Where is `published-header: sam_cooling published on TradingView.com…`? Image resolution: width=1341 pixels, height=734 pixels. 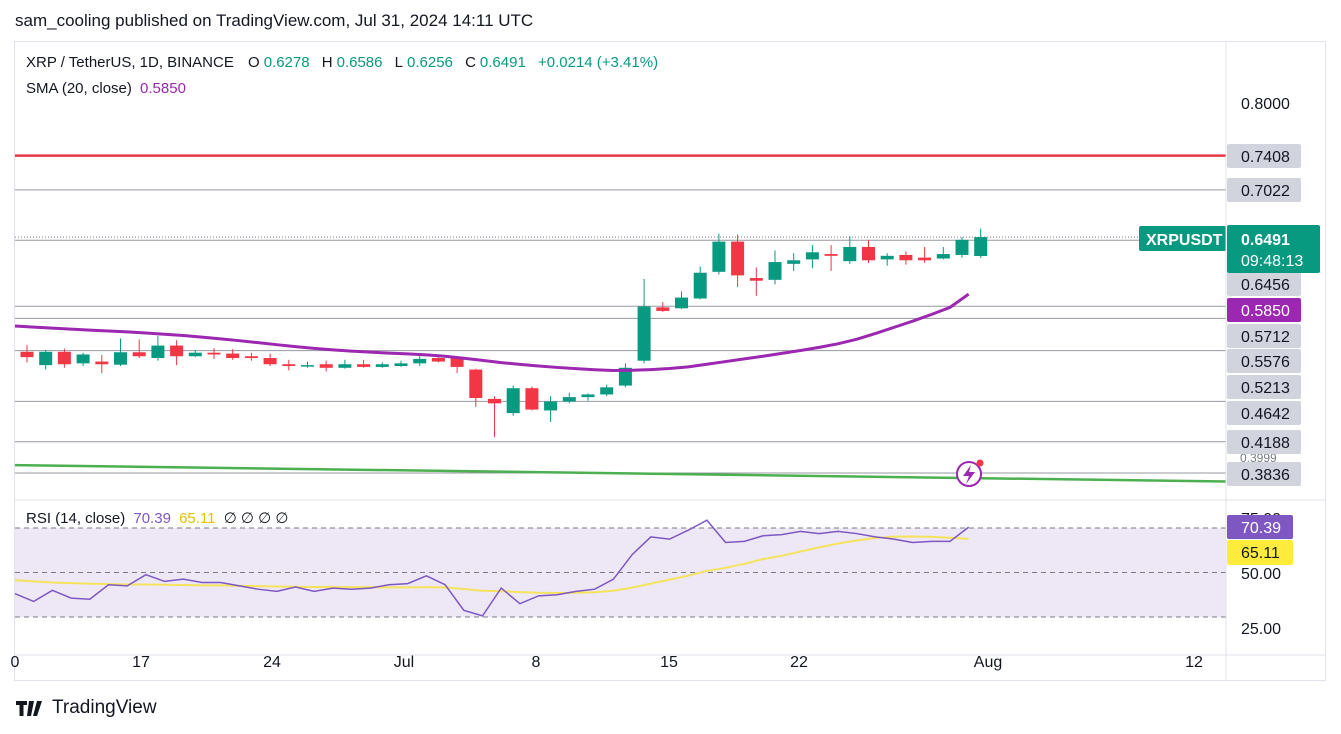 published-header: sam_cooling published on TradingView.com… is located at coordinates (274, 20).